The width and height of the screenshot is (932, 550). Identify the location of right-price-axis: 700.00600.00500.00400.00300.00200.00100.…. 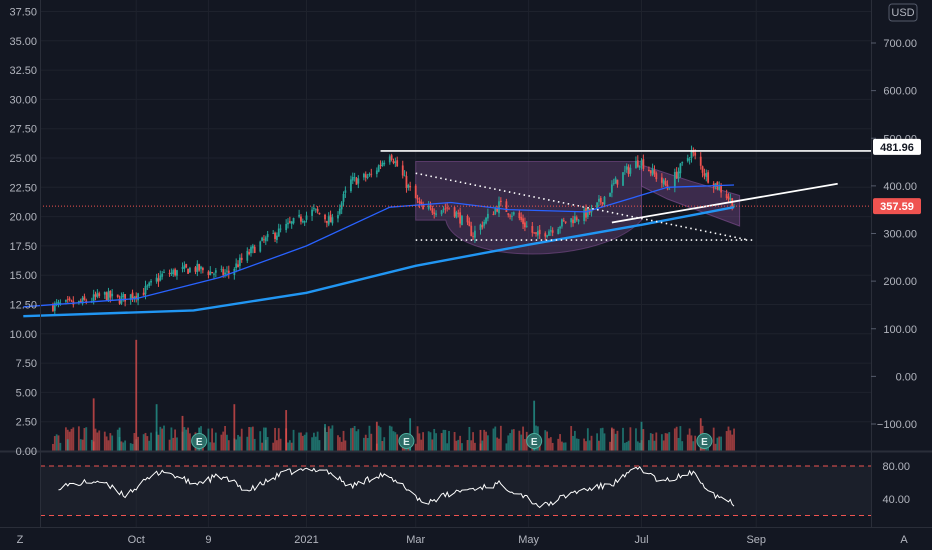
(894, 234).